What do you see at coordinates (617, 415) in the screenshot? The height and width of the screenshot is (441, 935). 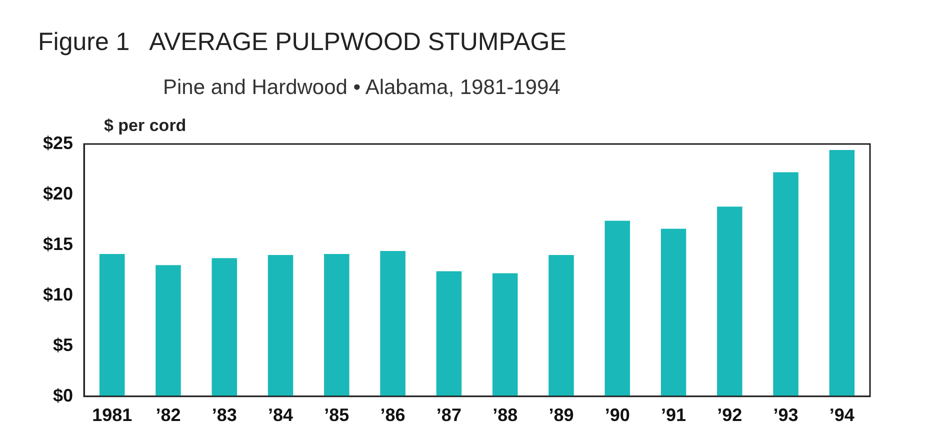 I see `x-tick-label: ’90` at bounding box center [617, 415].